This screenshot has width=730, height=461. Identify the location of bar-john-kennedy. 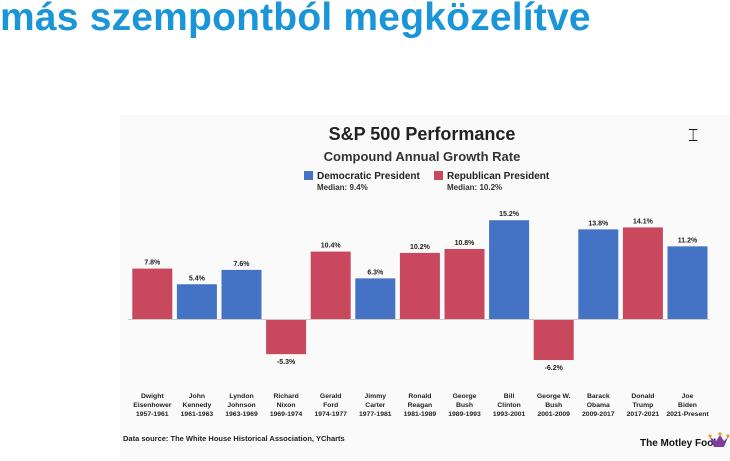
(196, 302).